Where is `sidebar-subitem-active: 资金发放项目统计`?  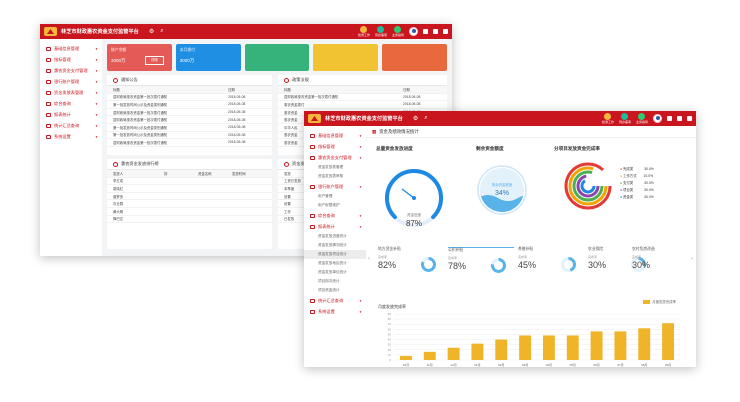 sidebar-subitem-active: 资金发放项目统计 is located at coordinates (335, 254).